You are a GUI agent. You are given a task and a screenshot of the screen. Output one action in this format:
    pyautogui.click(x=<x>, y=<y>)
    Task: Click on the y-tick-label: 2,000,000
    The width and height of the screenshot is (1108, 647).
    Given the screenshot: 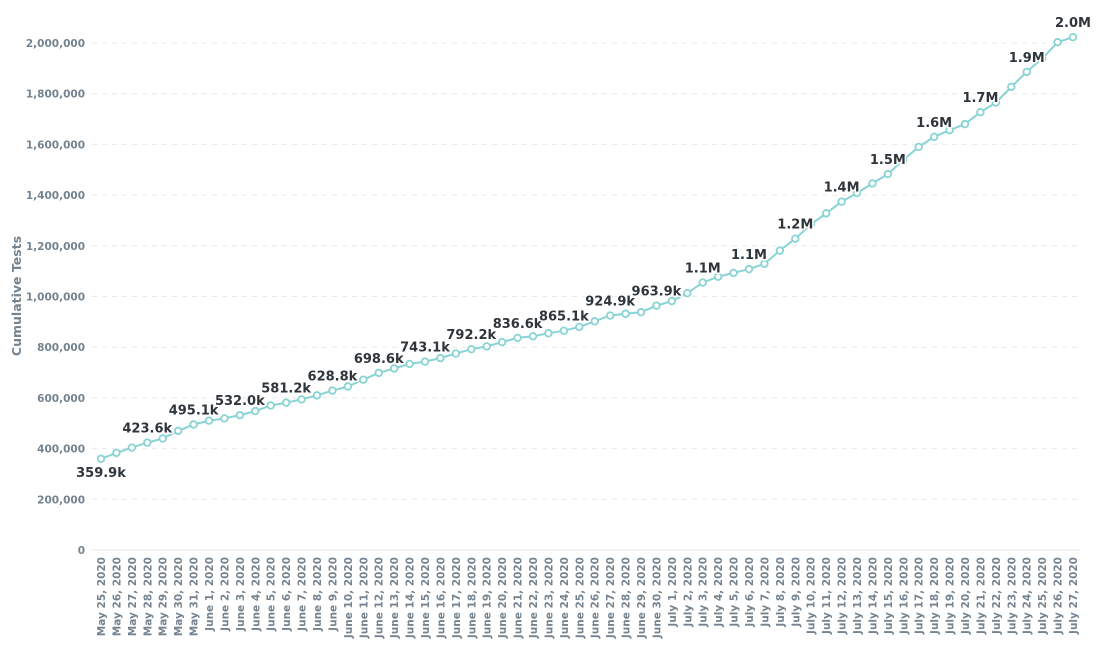 What is the action you would take?
    pyautogui.click(x=55, y=44)
    